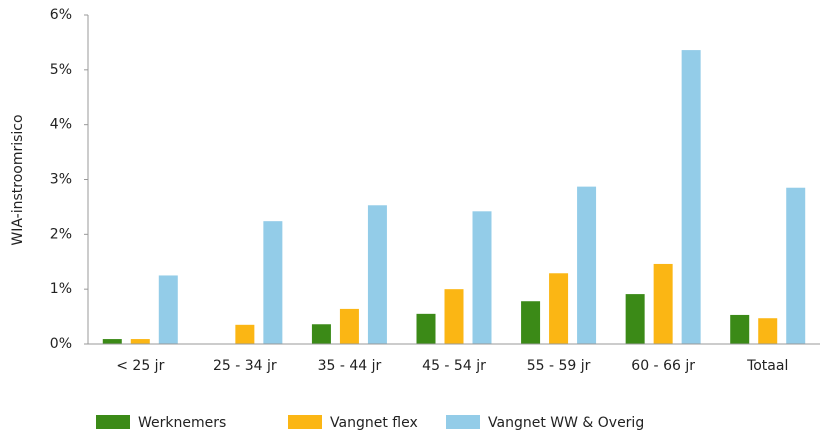 The height and width of the screenshot is (432, 820). What do you see at coordinates (140, 366) in the screenshot?
I see `x-tick-label: < 25 jr` at bounding box center [140, 366].